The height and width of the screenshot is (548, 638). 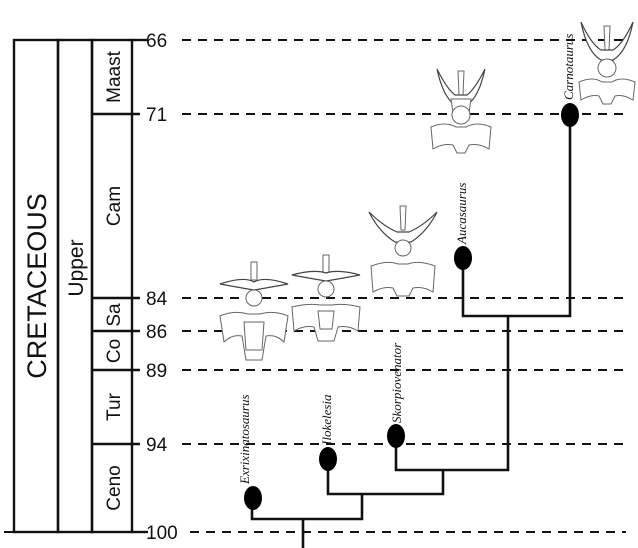 I want to click on stage-label-co: Co, so click(x=114, y=351).